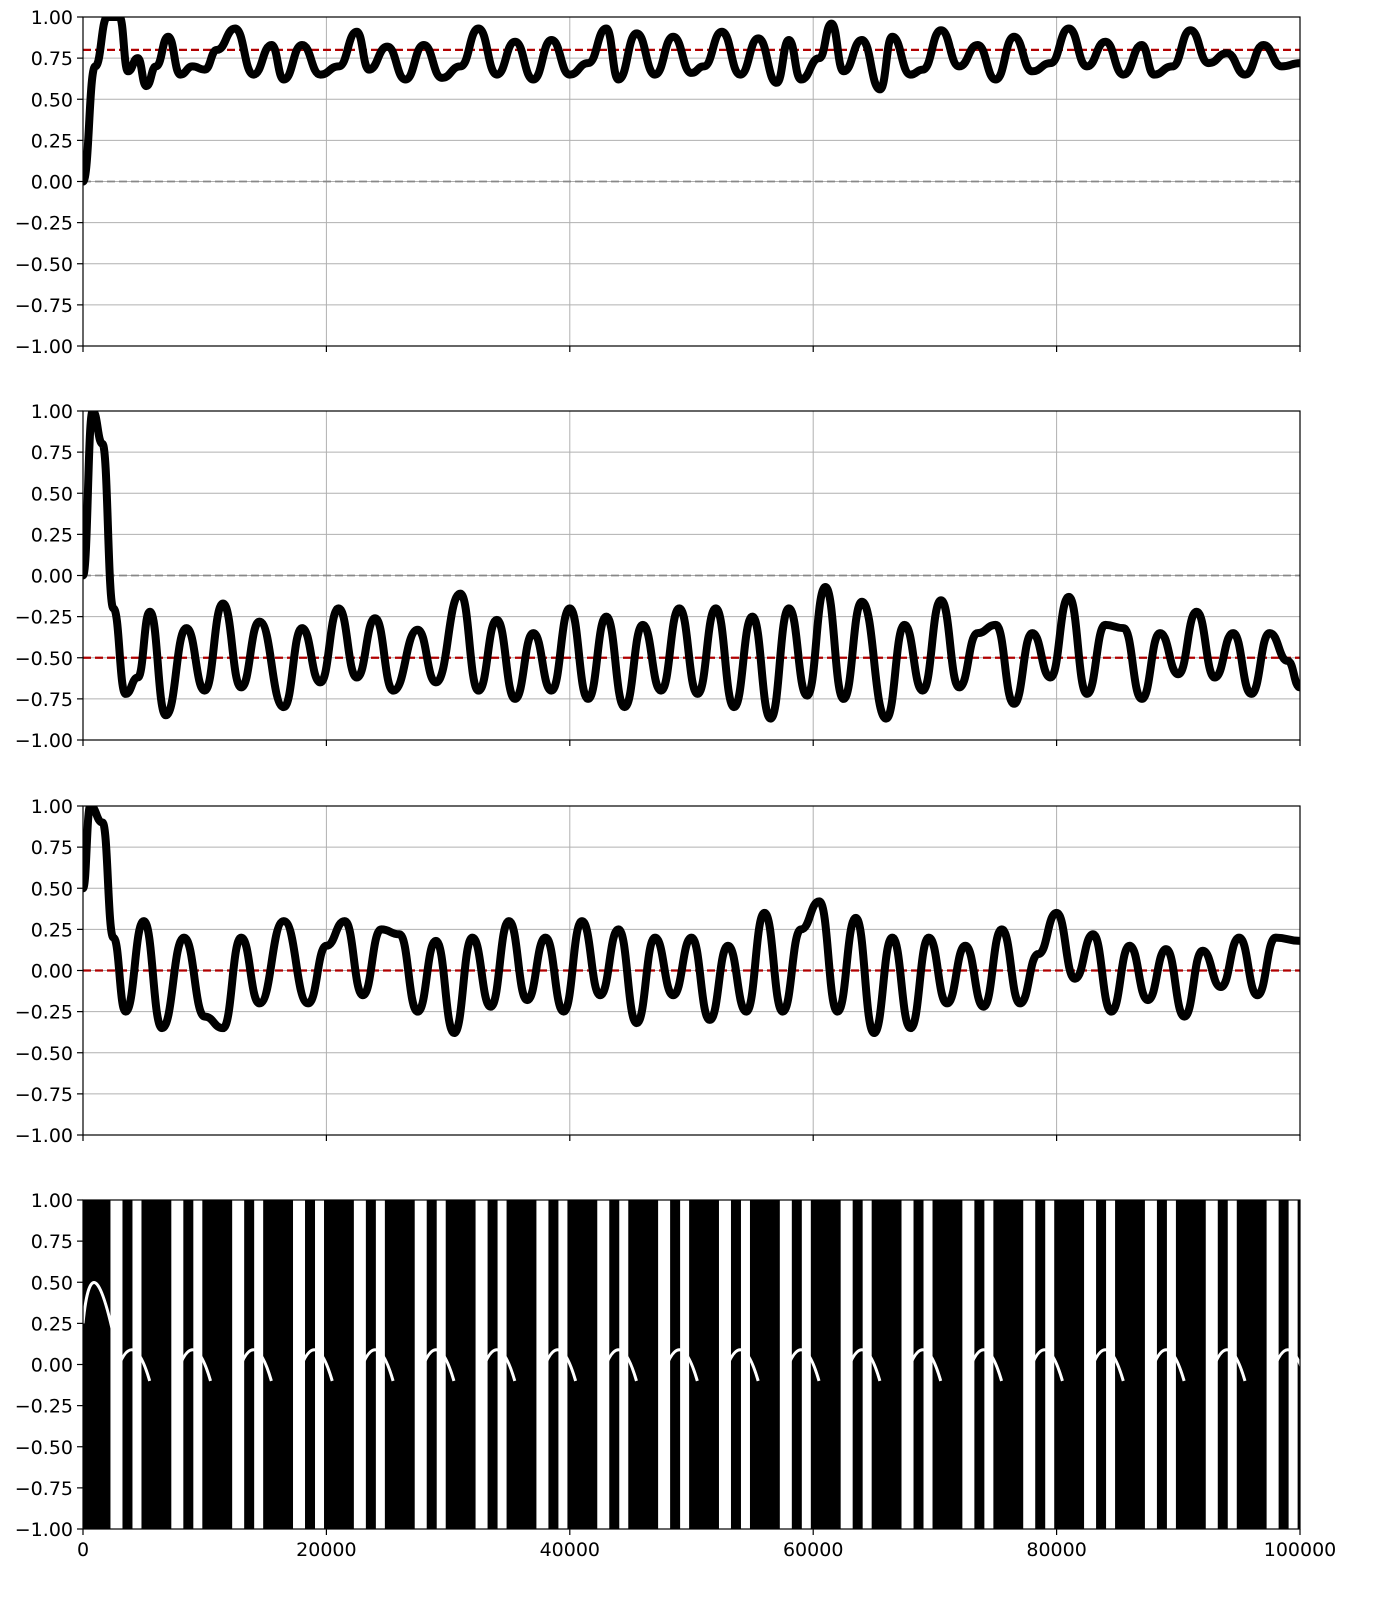 The height and width of the screenshot is (1597, 1373). Describe the element at coordinates (570, 1550) in the screenshot. I see `x-tick-label: 40000` at that location.